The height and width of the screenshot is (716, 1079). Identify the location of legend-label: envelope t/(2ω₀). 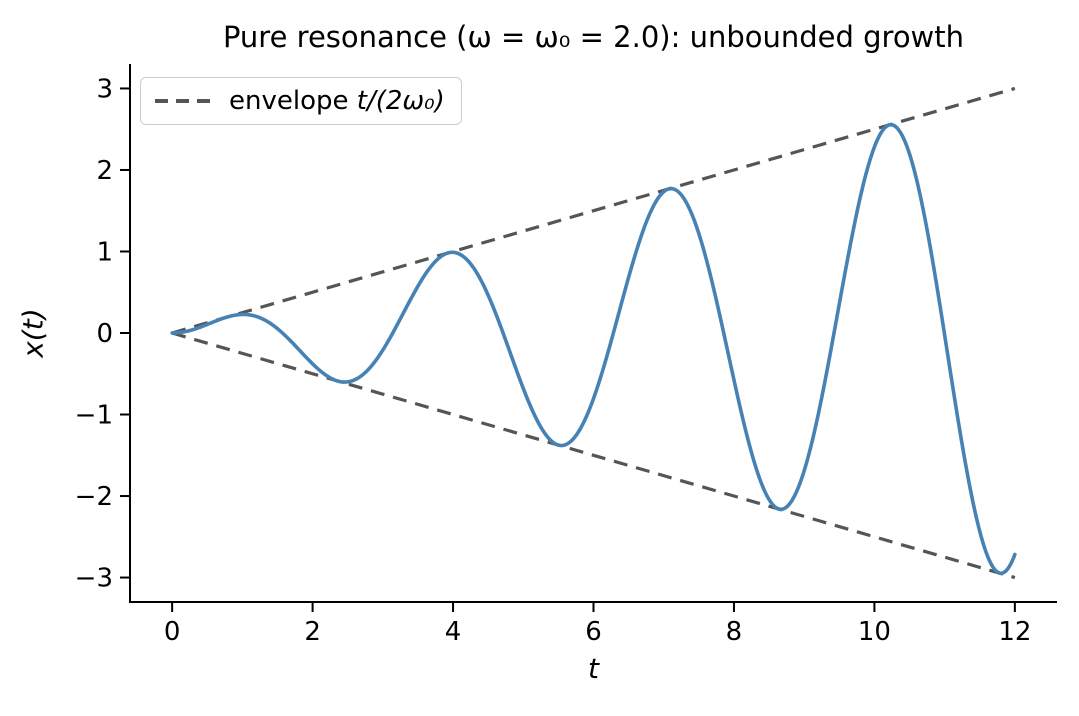
(337, 101).